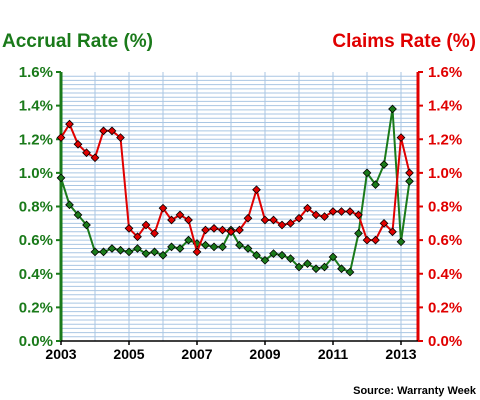 The height and width of the screenshot is (400, 480). What do you see at coordinates (36, 139) in the screenshot?
I see `left-y-tick-label: 1.2%` at bounding box center [36, 139].